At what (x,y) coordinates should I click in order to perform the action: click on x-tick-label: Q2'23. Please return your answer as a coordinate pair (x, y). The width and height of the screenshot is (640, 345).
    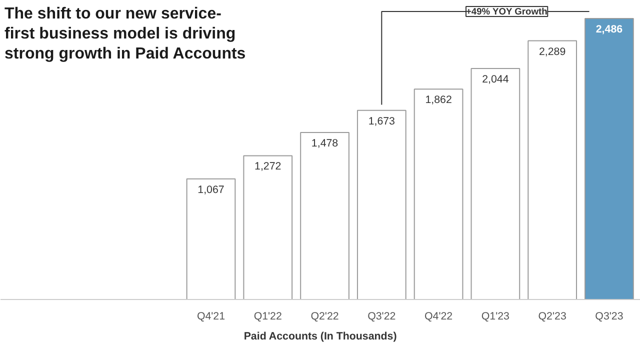
    Looking at the image, I should click on (552, 316).